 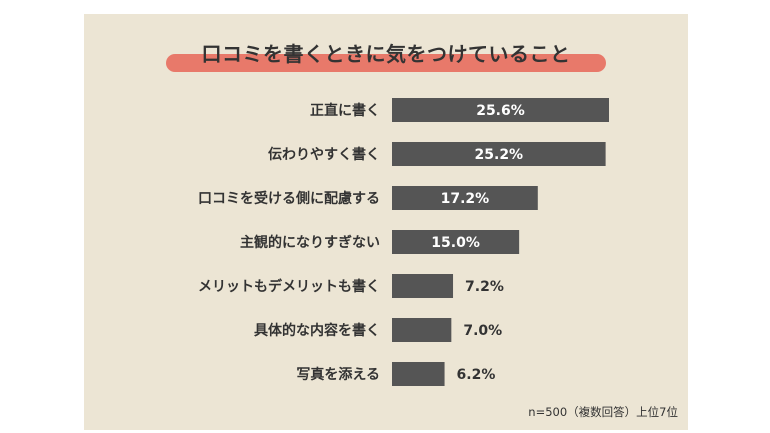 What do you see at coordinates (289, 198) in the screenshot?
I see `category-label: 口コミを受ける側に配慮する` at bounding box center [289, 198].